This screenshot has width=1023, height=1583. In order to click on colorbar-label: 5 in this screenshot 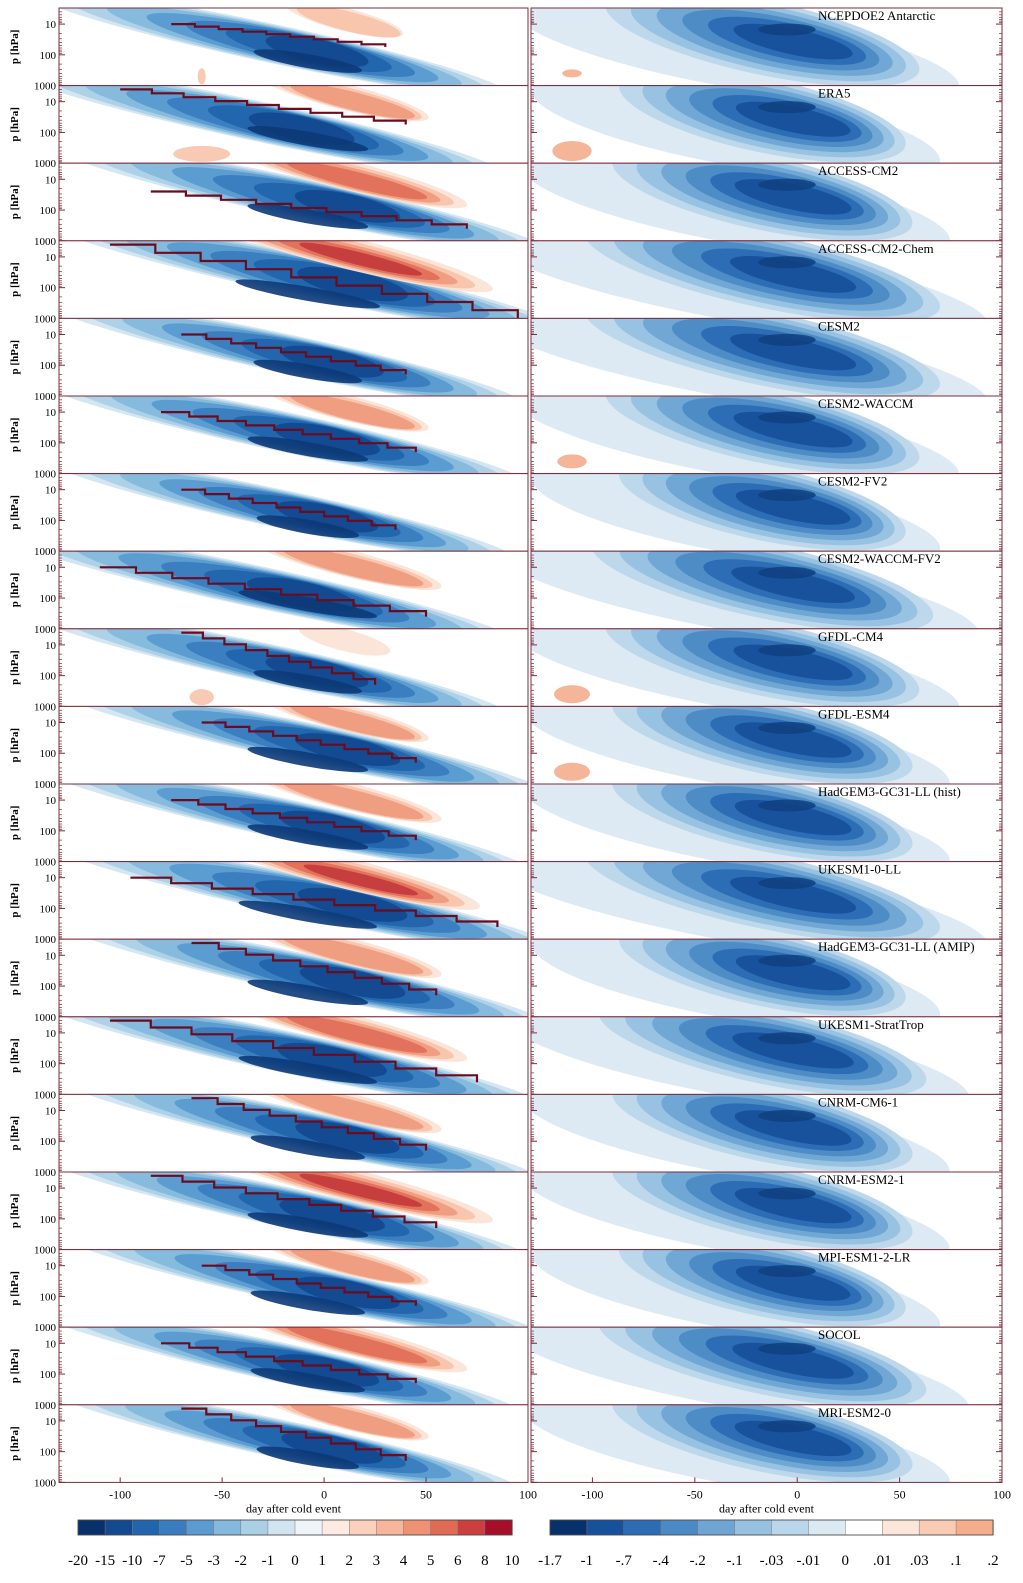, I will do `click(431, 1561)`.